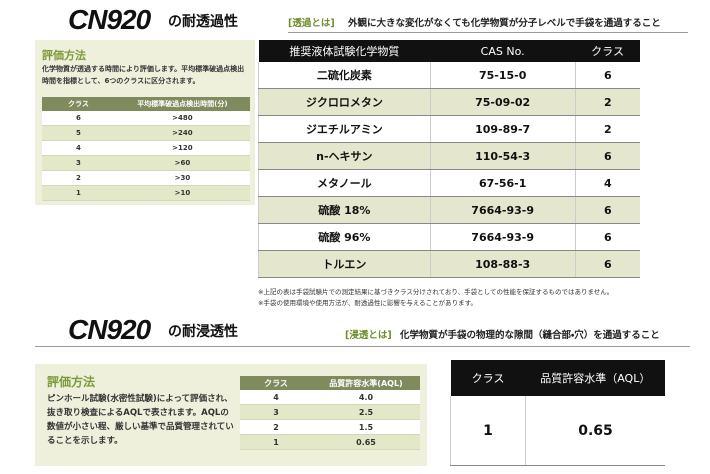  I want to click on cell: 5, so click(78, 133).